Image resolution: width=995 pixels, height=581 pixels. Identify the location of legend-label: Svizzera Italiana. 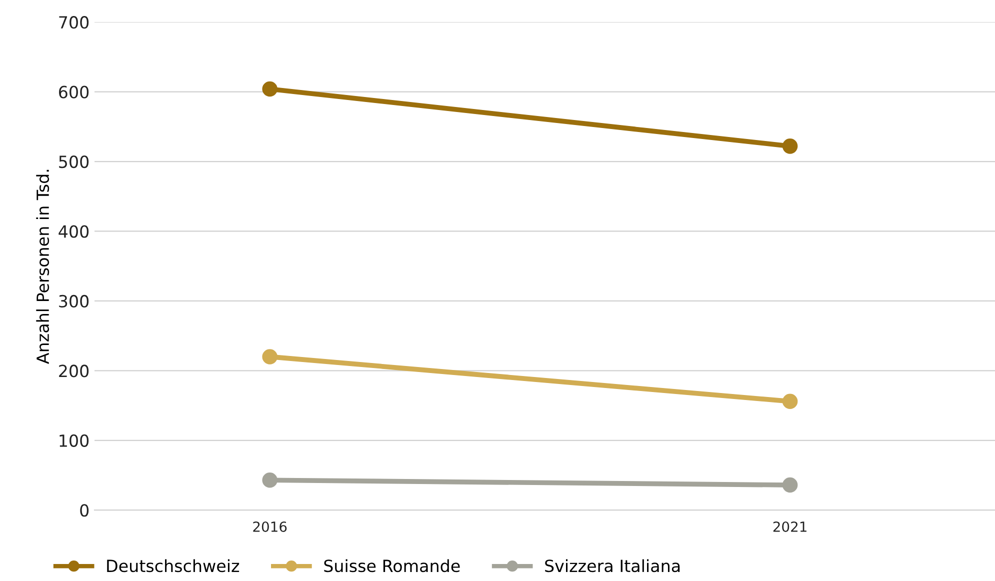
(612, 565).